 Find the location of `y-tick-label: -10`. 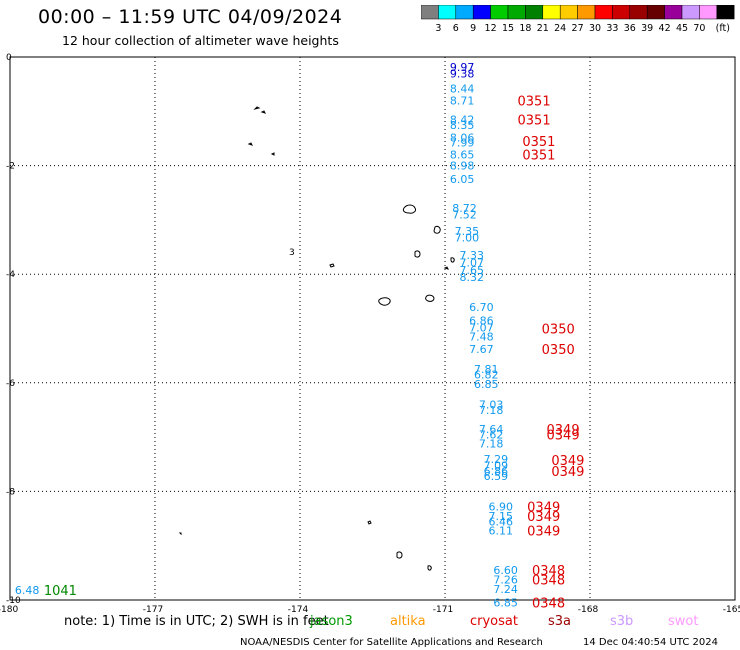

y-tick-label: -10 is located at coordinates (13, 601).